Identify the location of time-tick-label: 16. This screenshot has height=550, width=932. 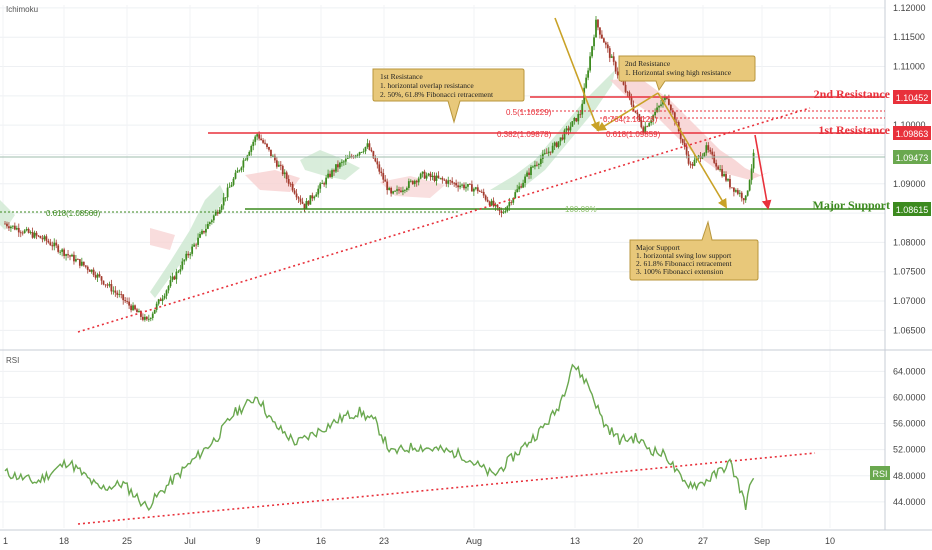
(321, 541).